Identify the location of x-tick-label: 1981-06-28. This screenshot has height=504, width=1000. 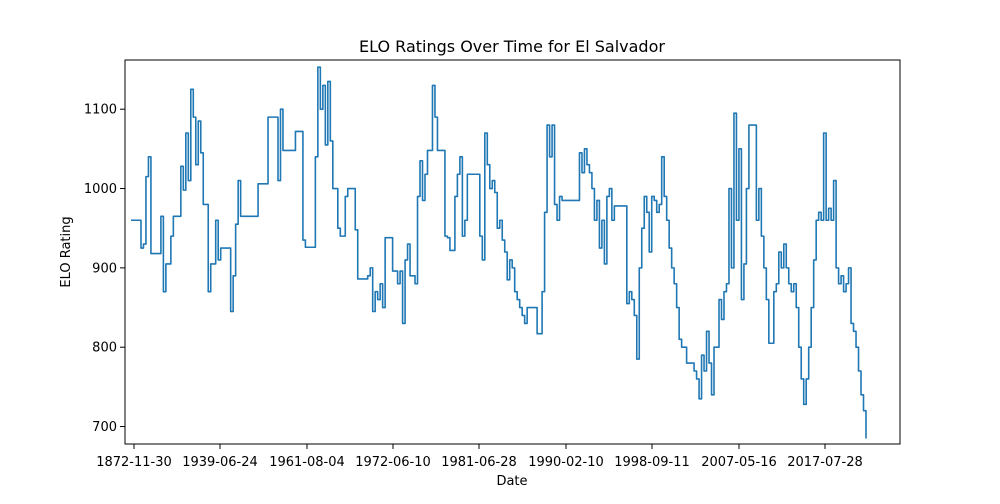
(479, 462).